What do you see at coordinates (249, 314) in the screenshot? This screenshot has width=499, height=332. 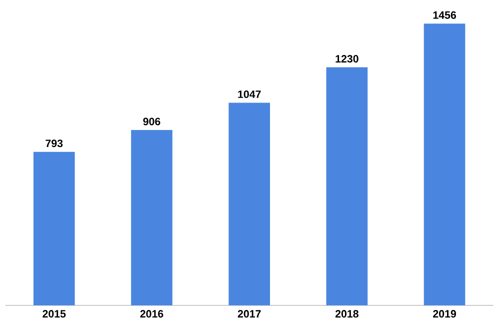 I see `x-tick-label: 2017` at bounding box center [249, 314].